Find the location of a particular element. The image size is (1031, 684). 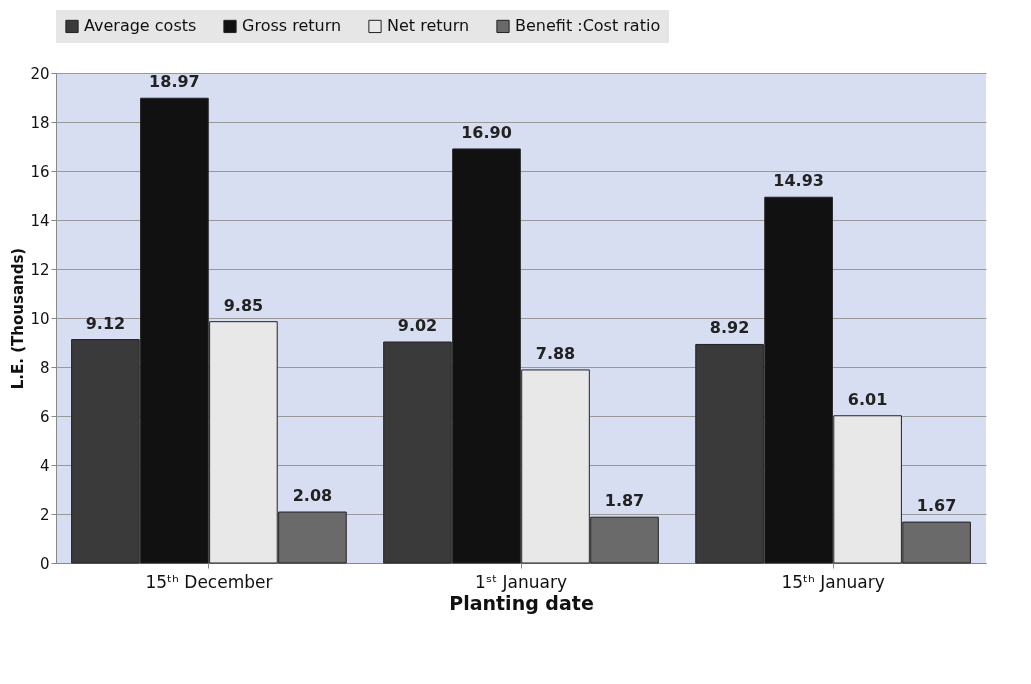

legend-label: Gross return is located at coordinates (292, 26).